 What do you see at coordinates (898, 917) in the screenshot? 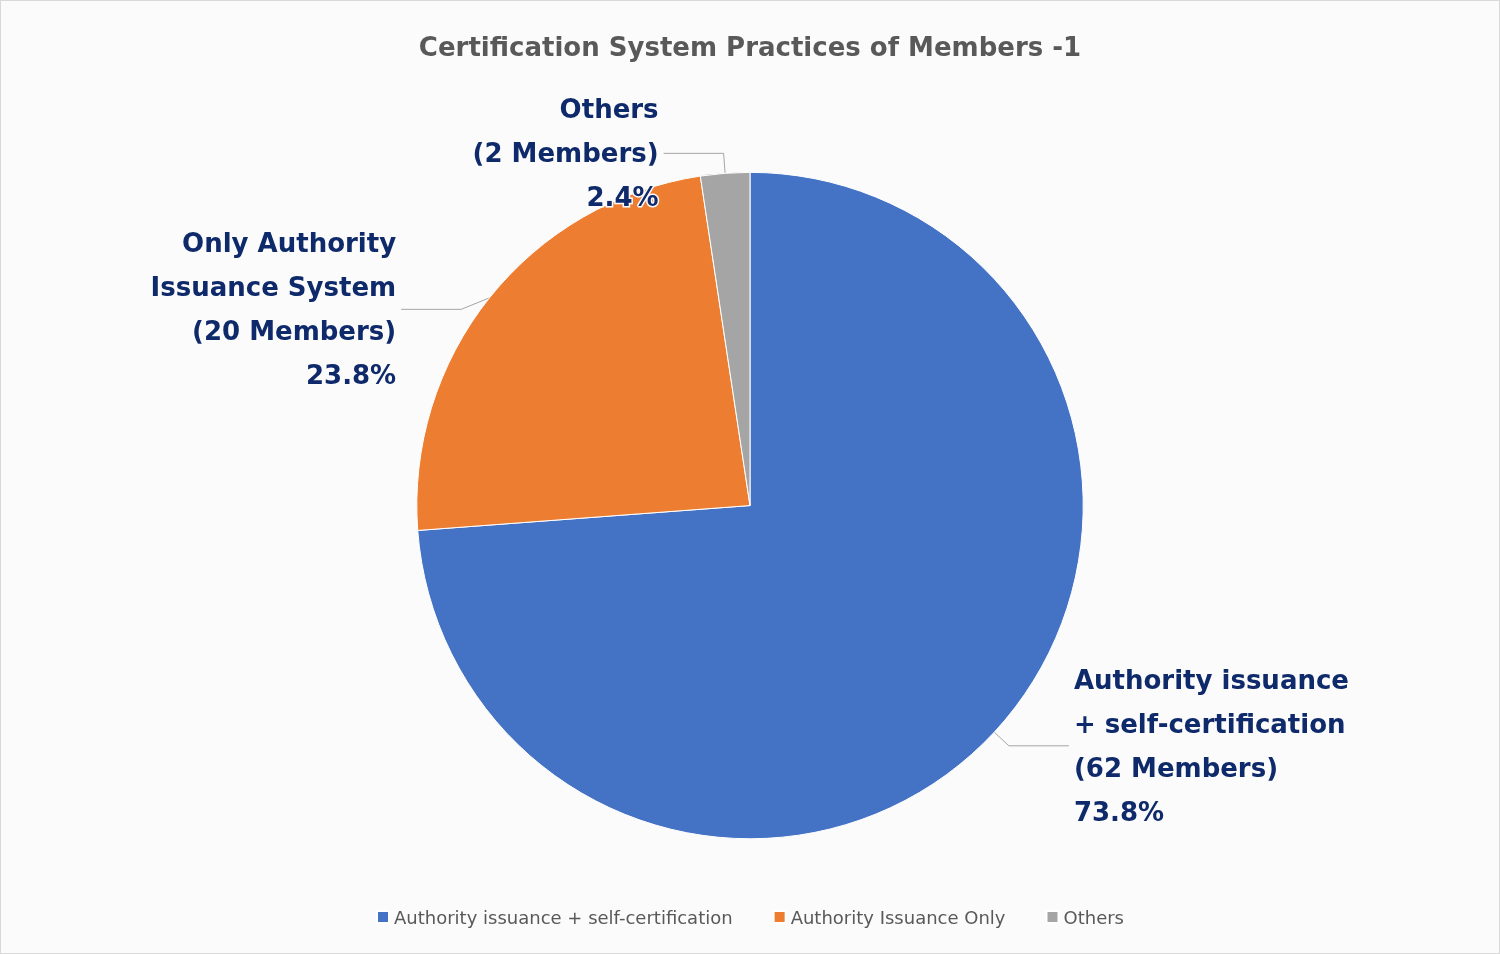
I see `legend-label: Authority Issuance Only` at bounding box center [898, 917].